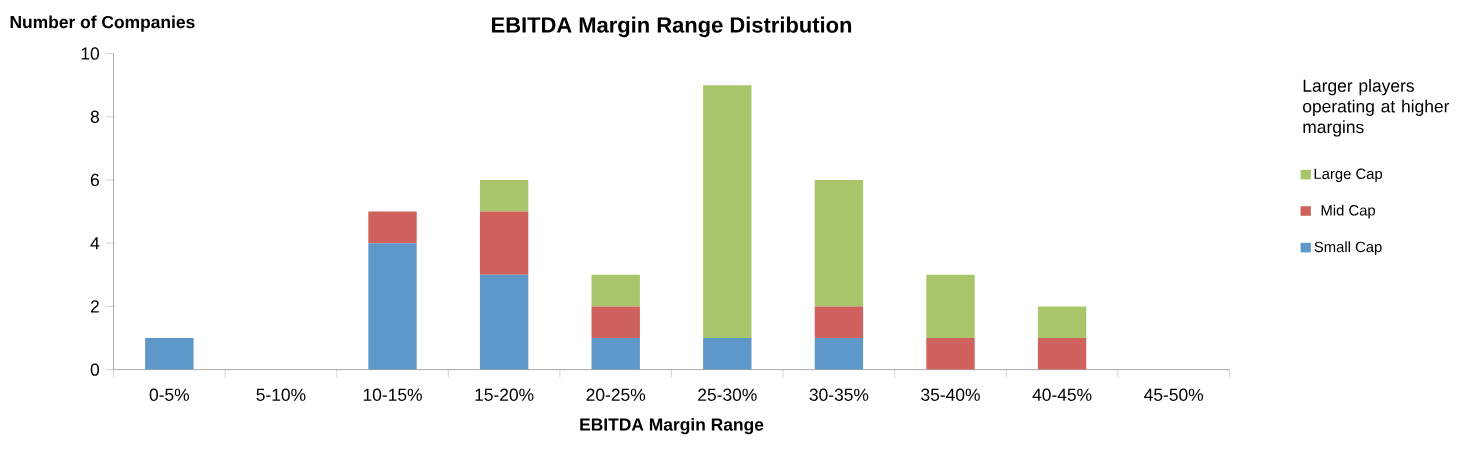  Describe the element at coordinates (1062, 394) in the screenshot. I see `x-tick-label: 40-45%` at that location.